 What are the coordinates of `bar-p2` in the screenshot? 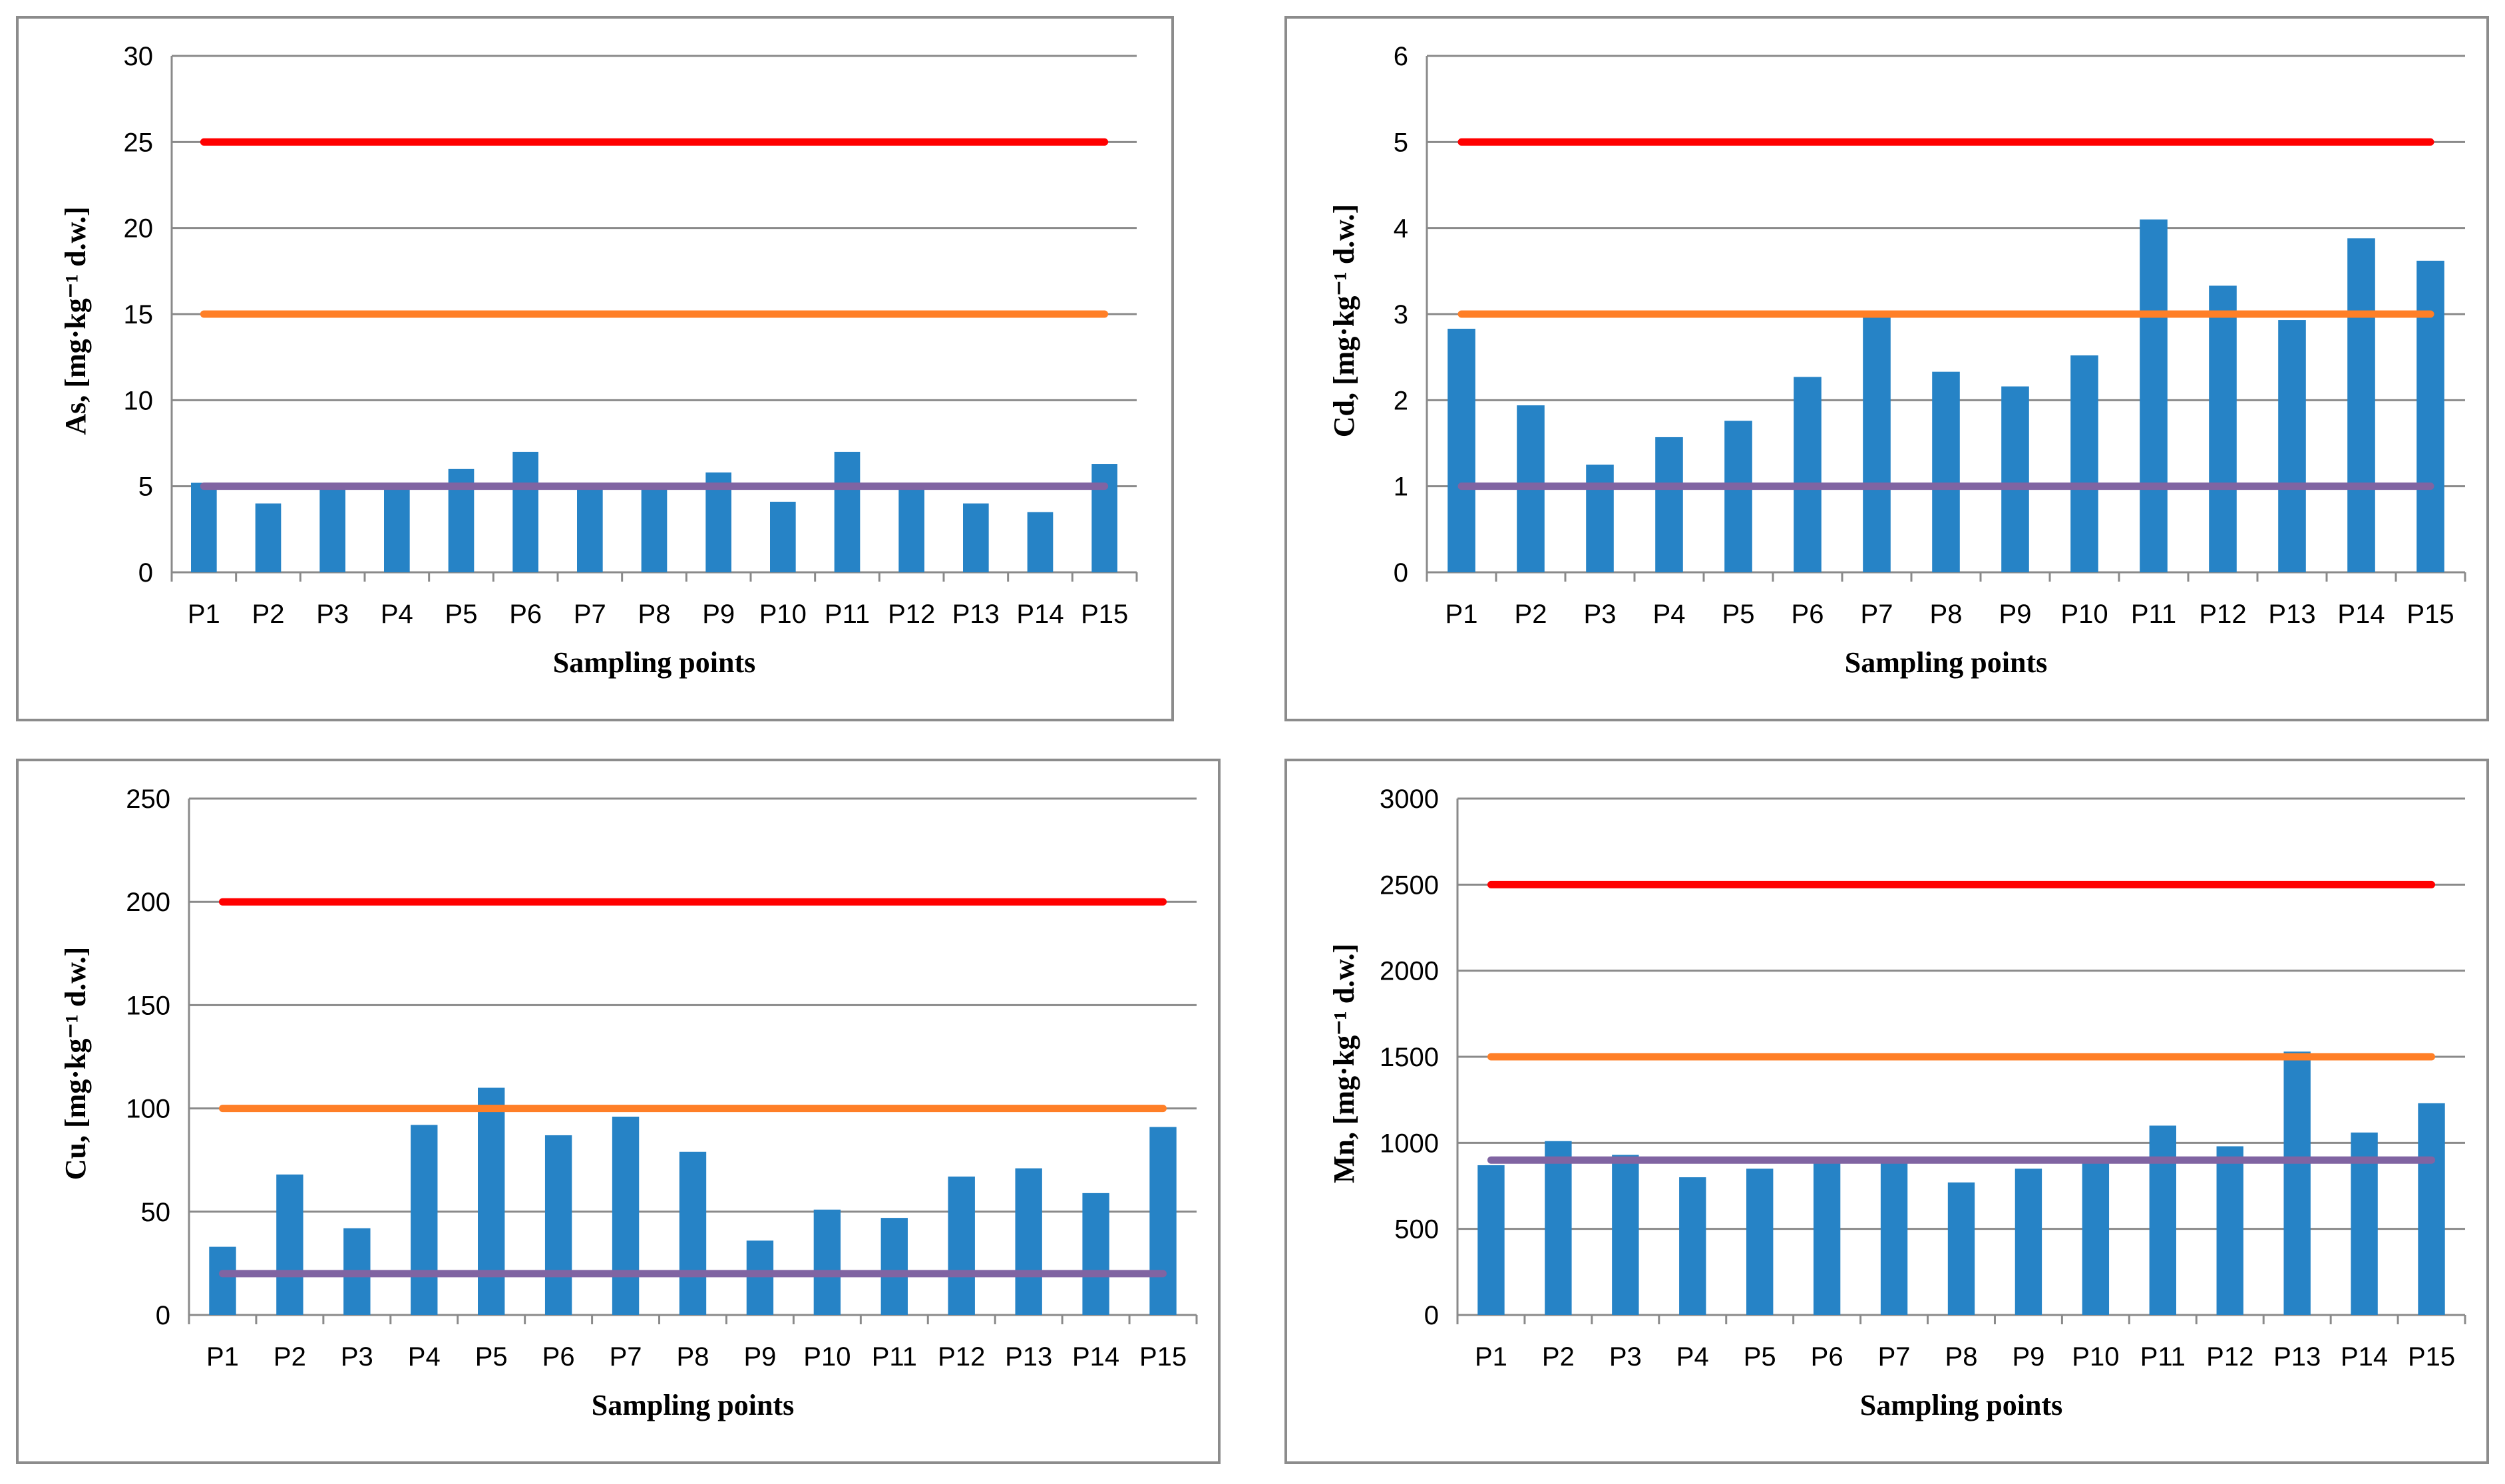 It's located at (1558, 1228).